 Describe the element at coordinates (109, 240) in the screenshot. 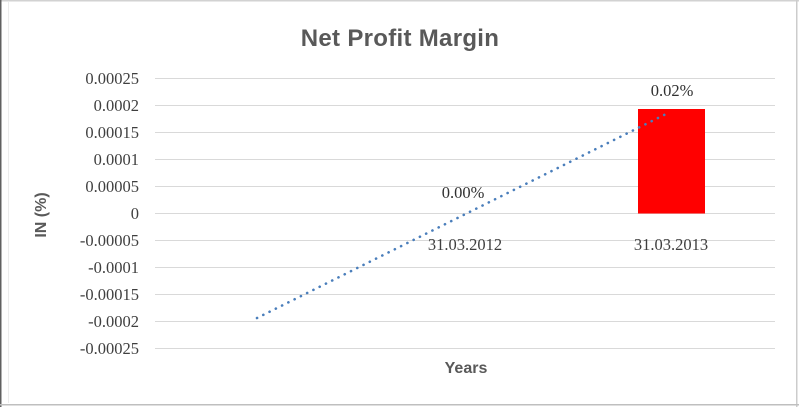

I see `y-tick-label: -0.00005` at that location.